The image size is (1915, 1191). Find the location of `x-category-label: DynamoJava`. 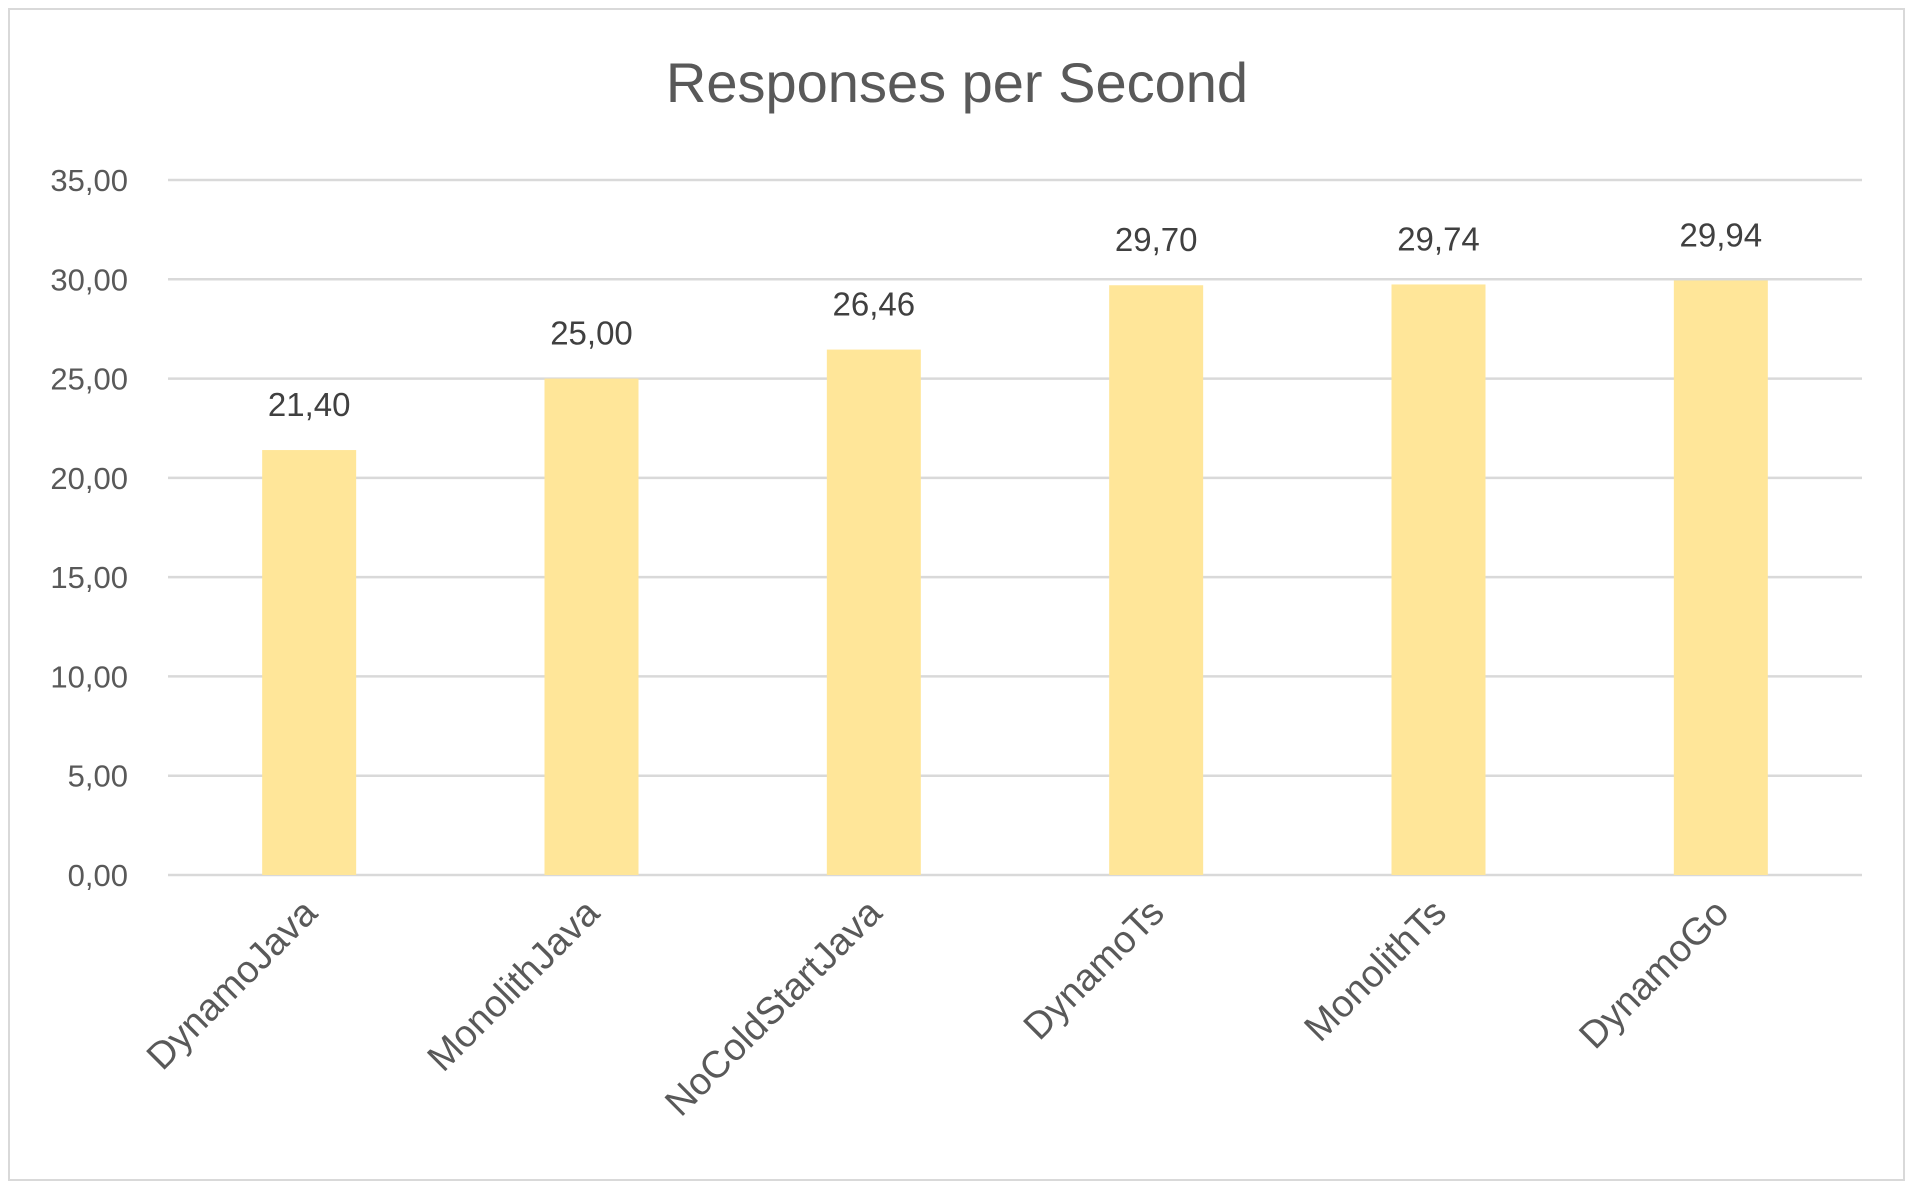

x-category-label: DynamoJava is located at coordinates (232, 984).